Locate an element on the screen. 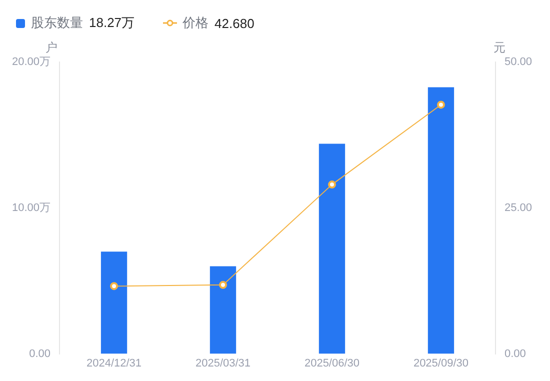 The image size is (550, 381). y2-tick-label: 50.00 is located at coordinates (518, 62).